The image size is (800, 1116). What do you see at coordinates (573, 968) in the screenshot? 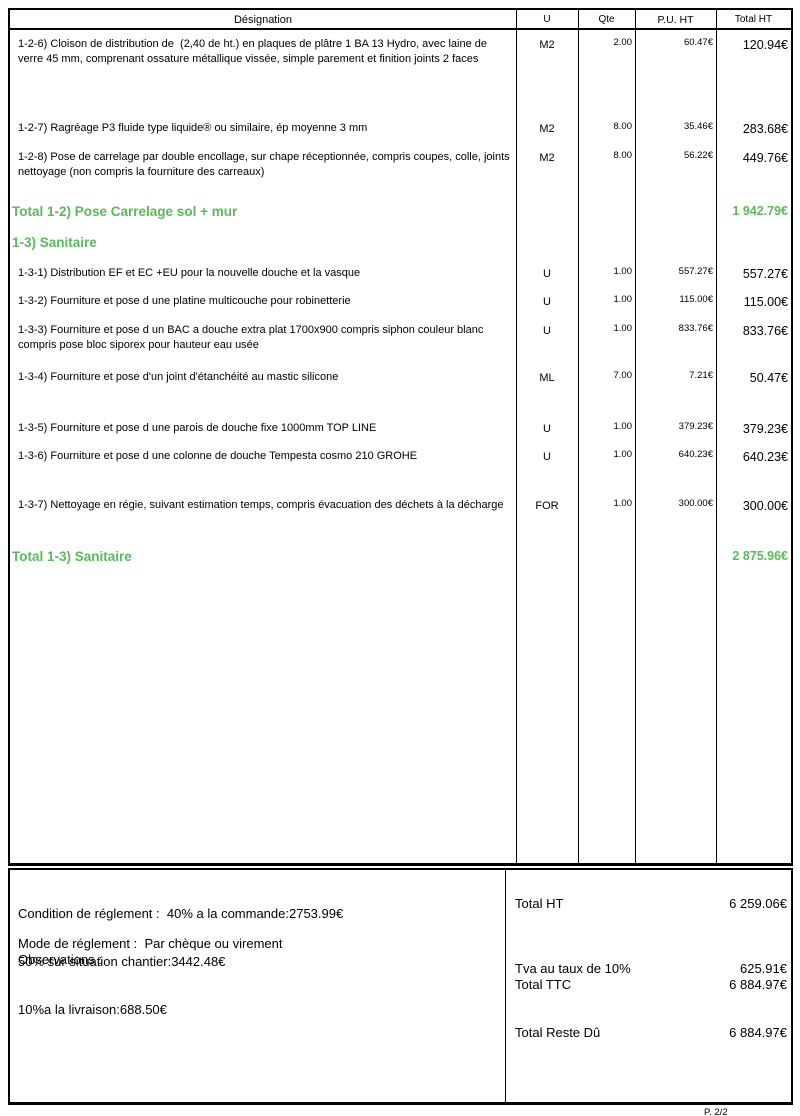
I see `tva-label: Tva au taux de 10%` at bounding box center [573, 968].